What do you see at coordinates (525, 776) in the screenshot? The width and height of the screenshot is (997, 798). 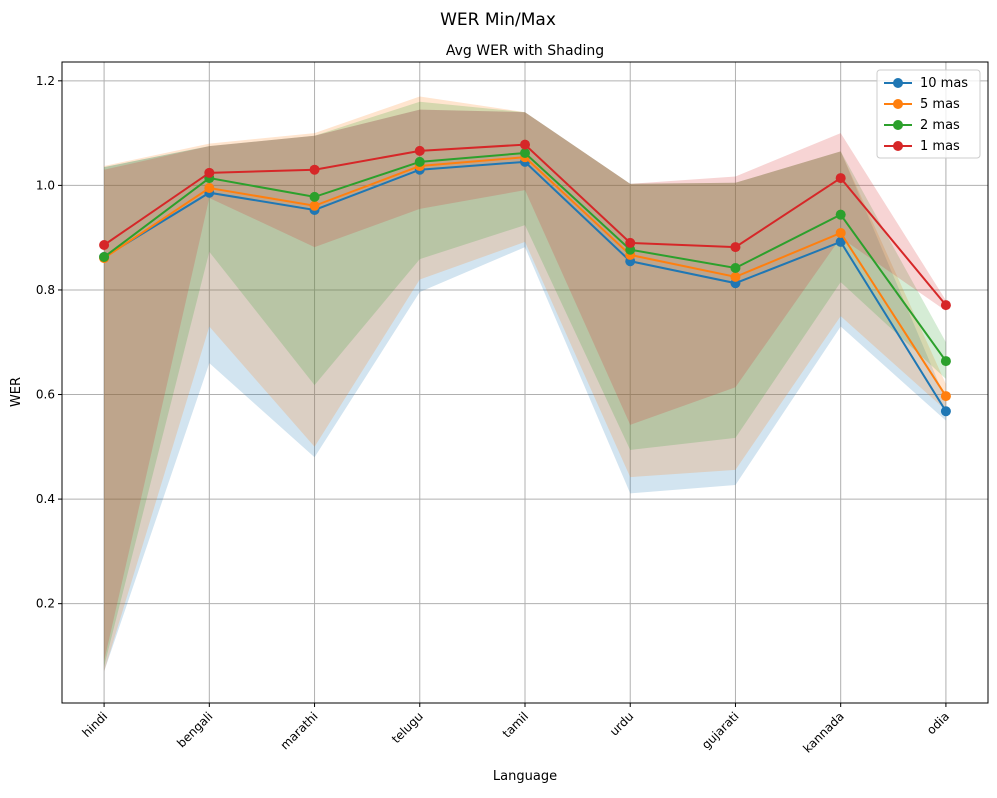 I see `x-axis-label: Language` at bounding box center [525, 776].